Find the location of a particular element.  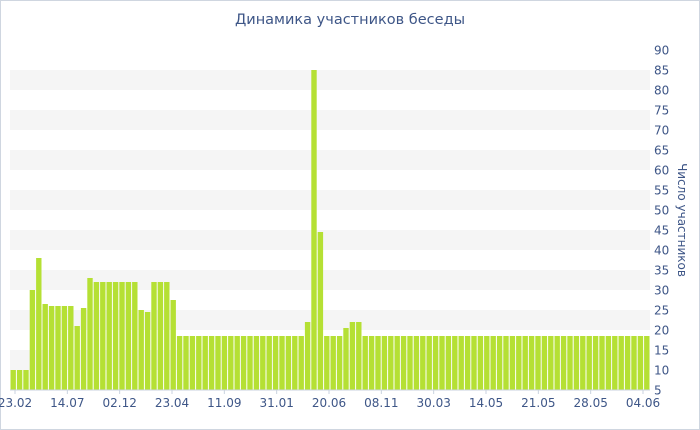

x-tick-label: 30.03 is located at coordinates (434, 403).